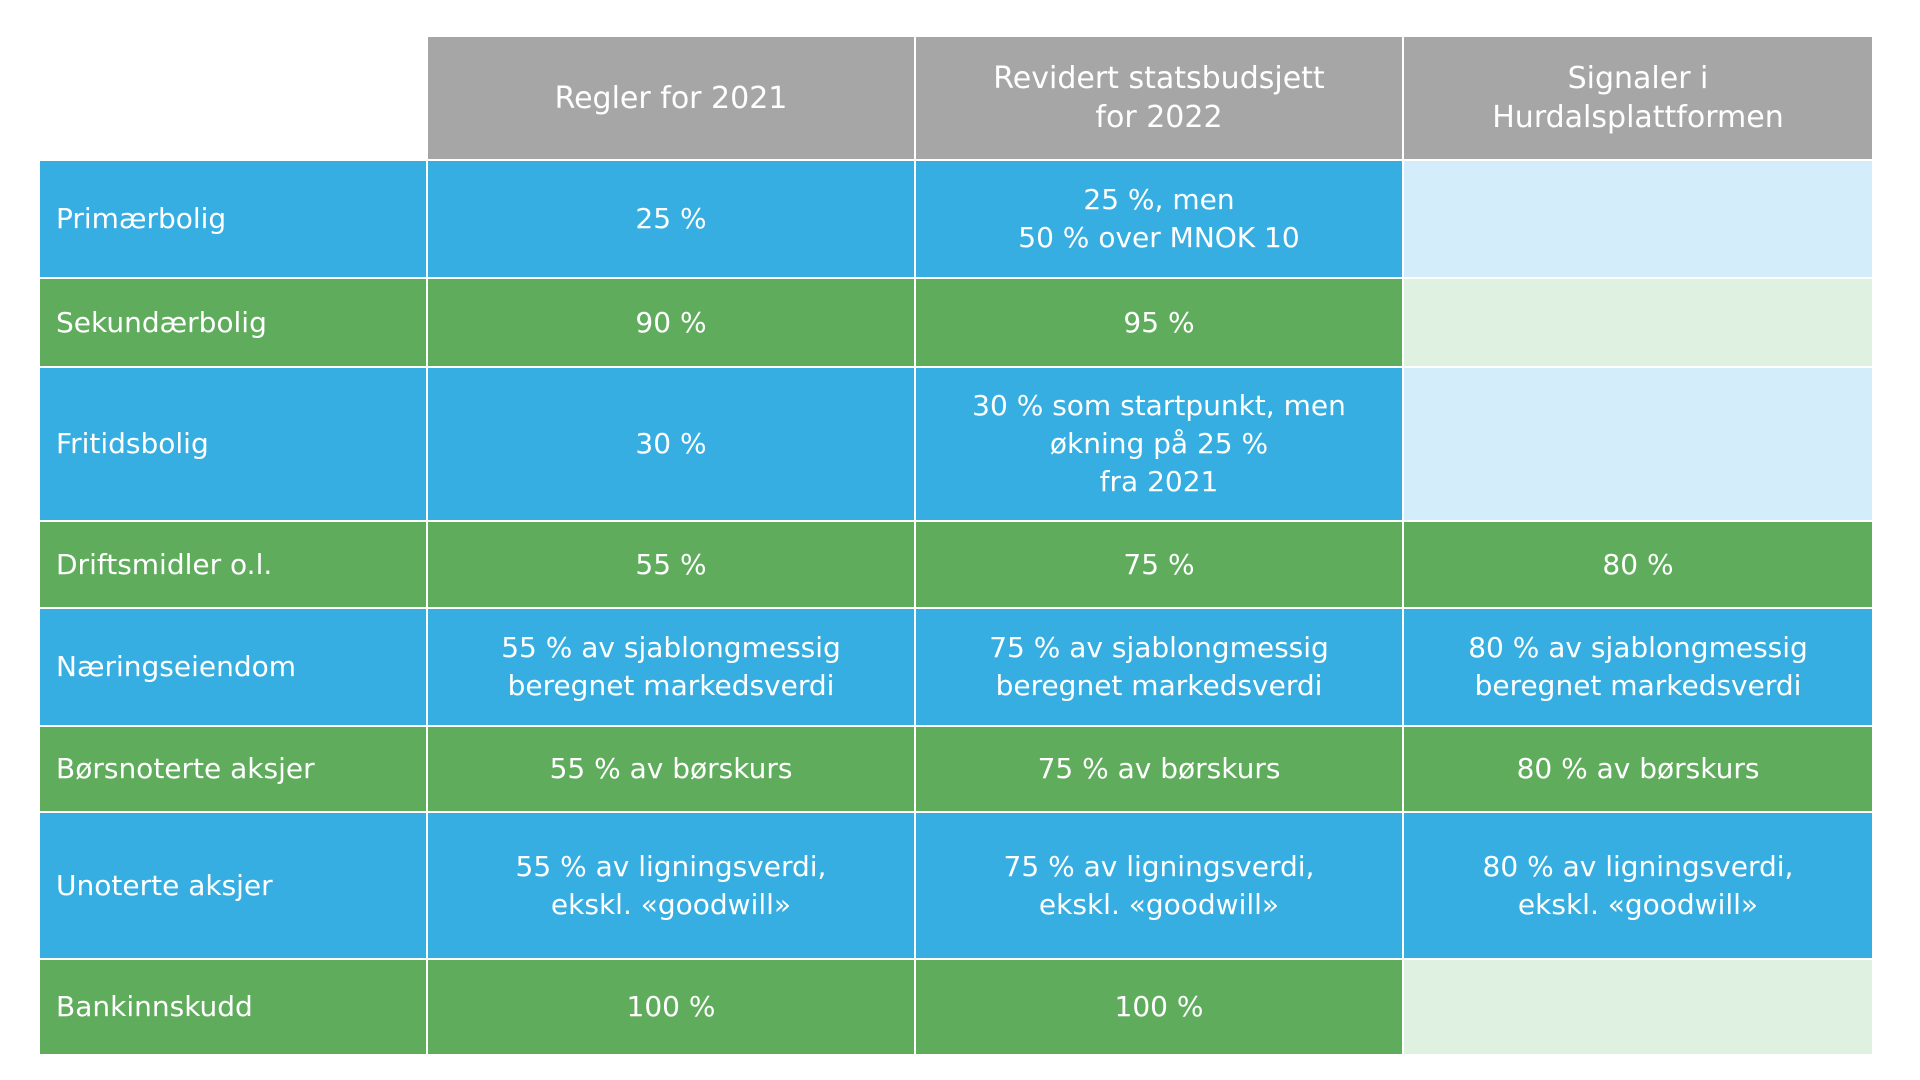  Describe the element at coordinates (1638, 444) in the screenshot. I see `table-cell-fritidsbolig-col3` at that location.